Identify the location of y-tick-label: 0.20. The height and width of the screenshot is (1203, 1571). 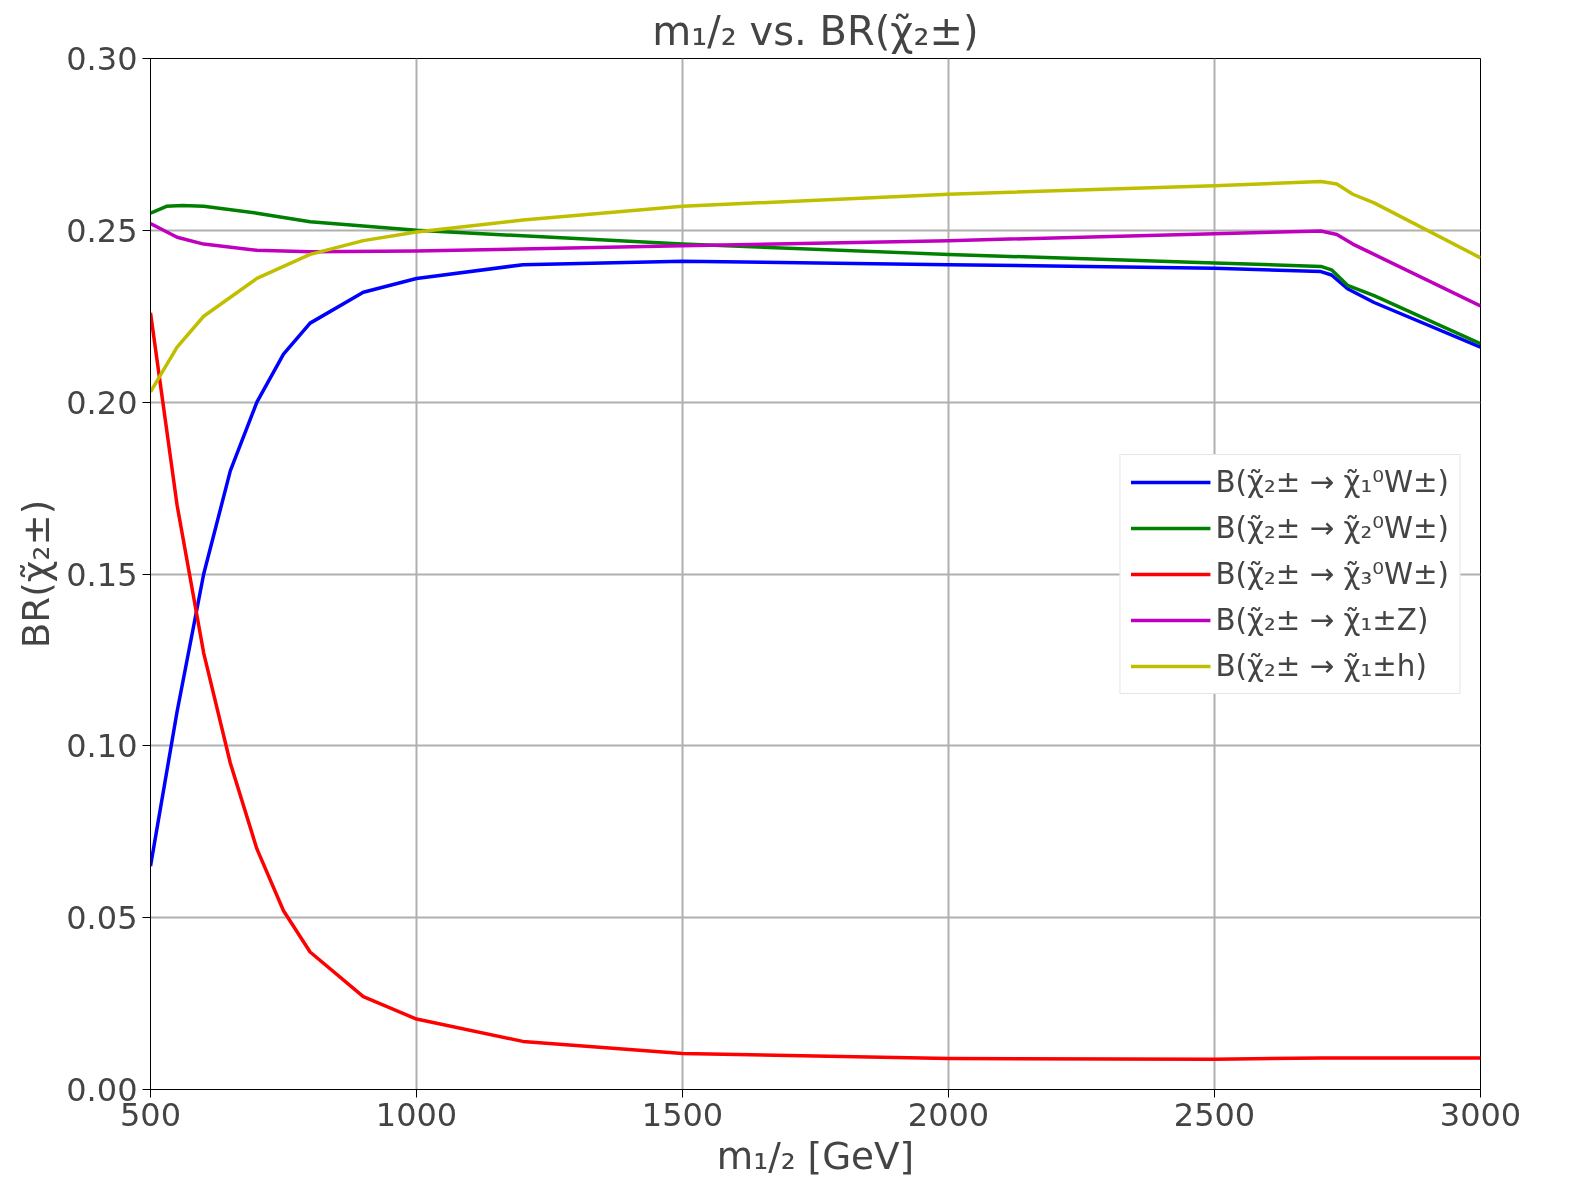
(102, 402).